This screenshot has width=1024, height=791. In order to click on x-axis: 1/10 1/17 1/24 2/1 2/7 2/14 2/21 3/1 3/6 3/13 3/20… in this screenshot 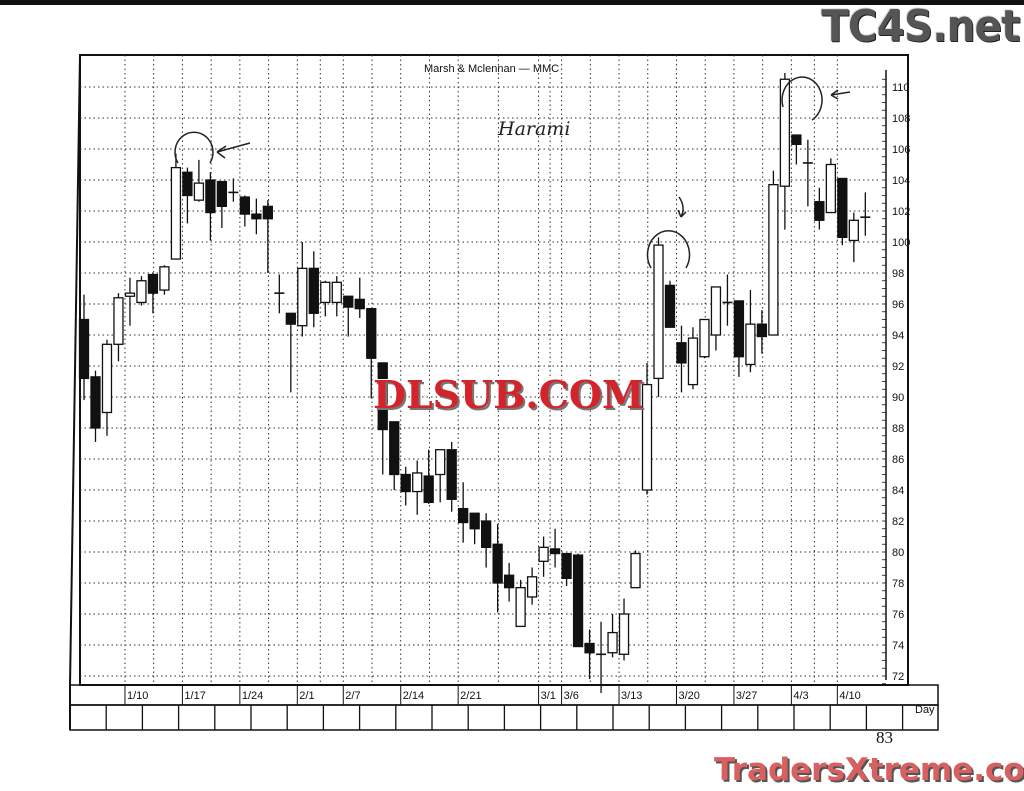, I will do `click(492, 695)`.